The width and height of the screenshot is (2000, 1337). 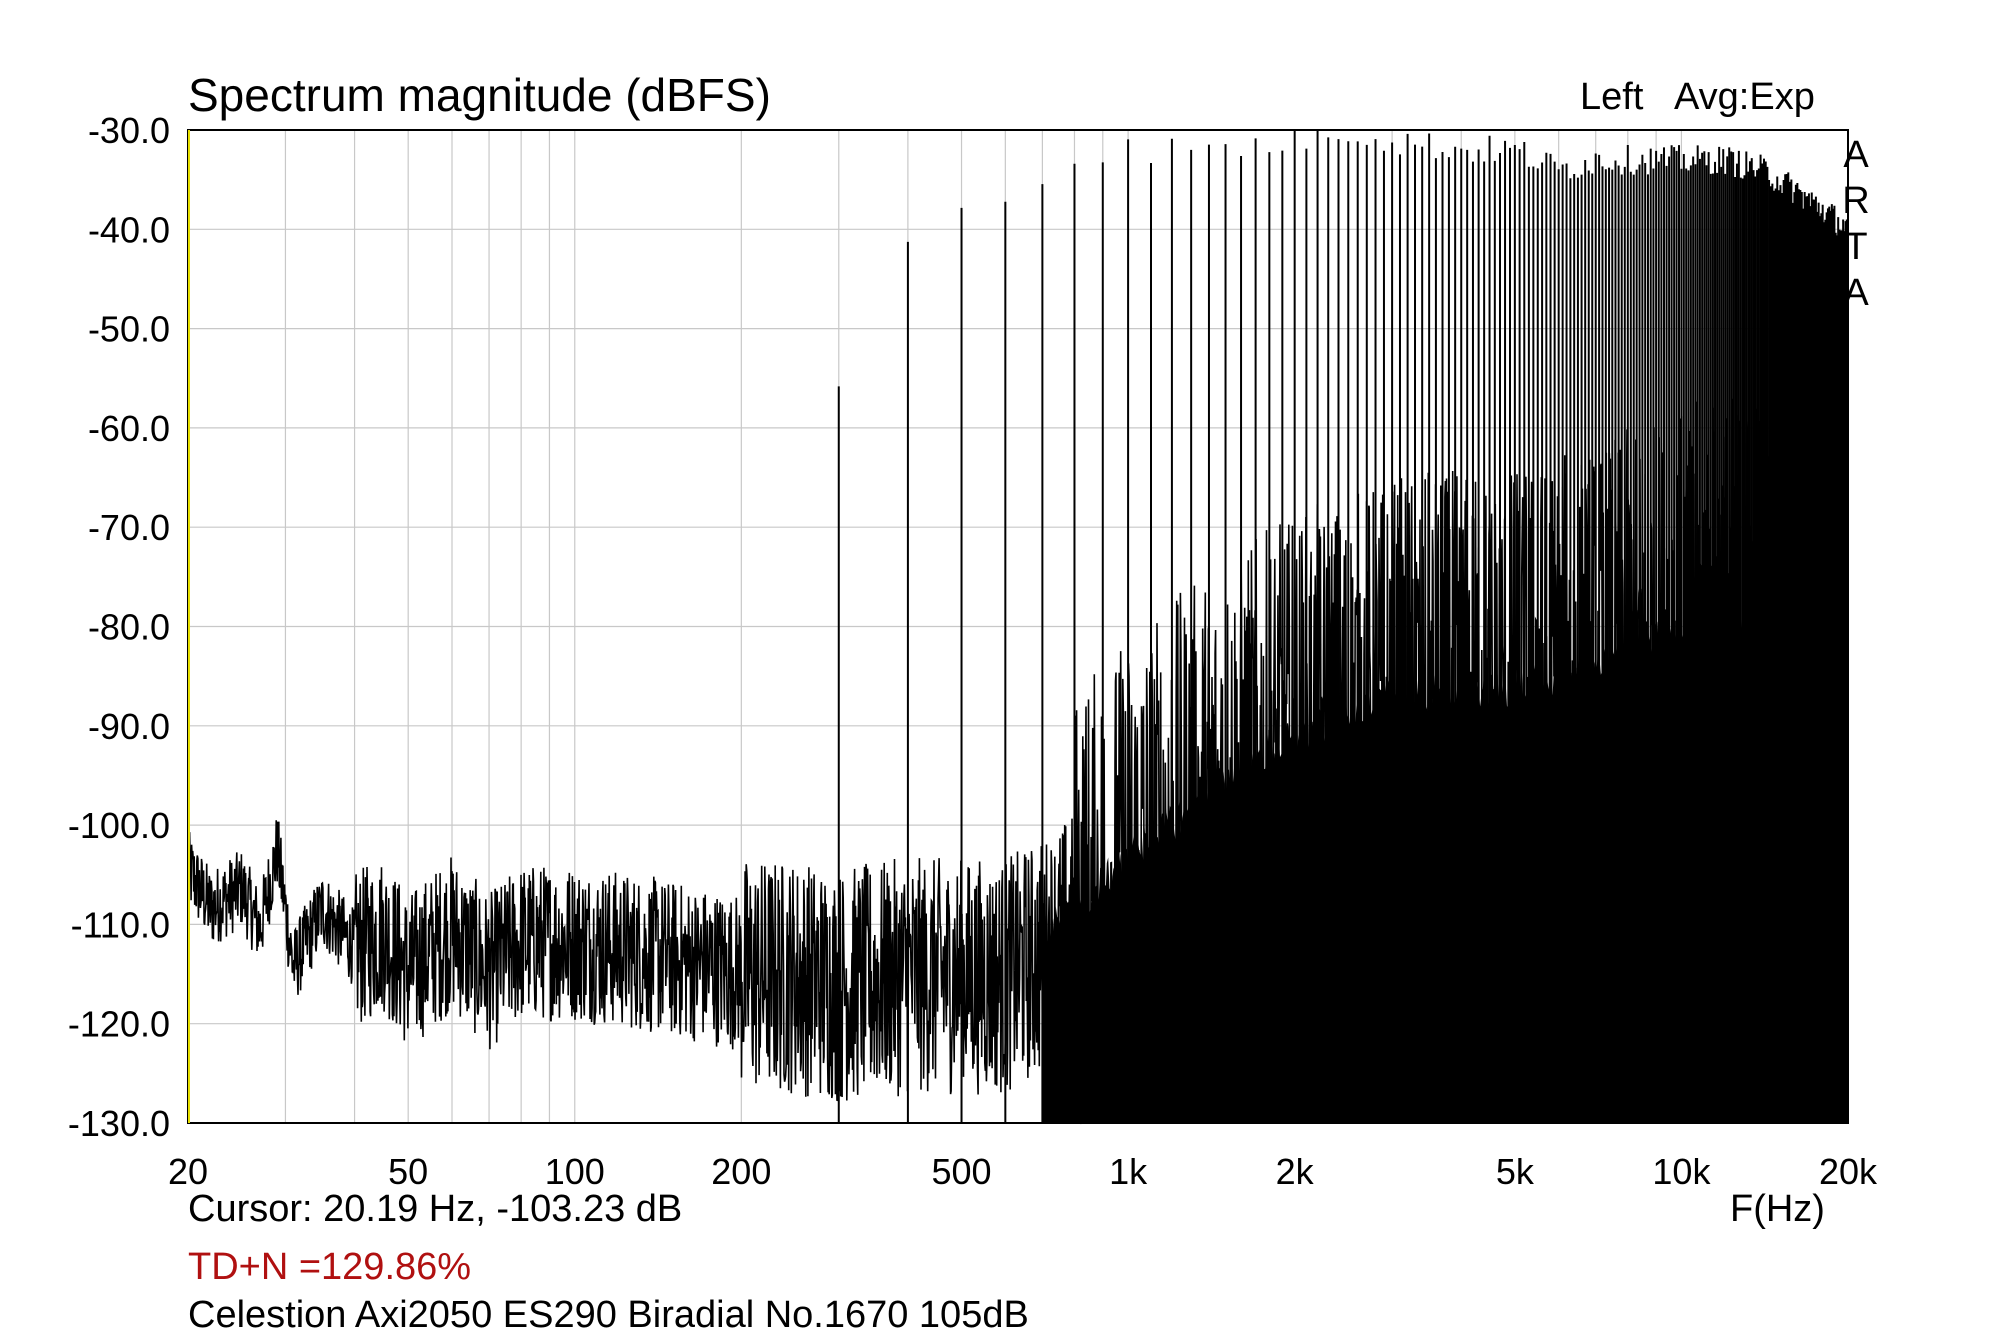 What do you see at coordinates (129, 229) in the screenshot?
I see `y-tick-label: -40.0` at bounding box center [129, 229].